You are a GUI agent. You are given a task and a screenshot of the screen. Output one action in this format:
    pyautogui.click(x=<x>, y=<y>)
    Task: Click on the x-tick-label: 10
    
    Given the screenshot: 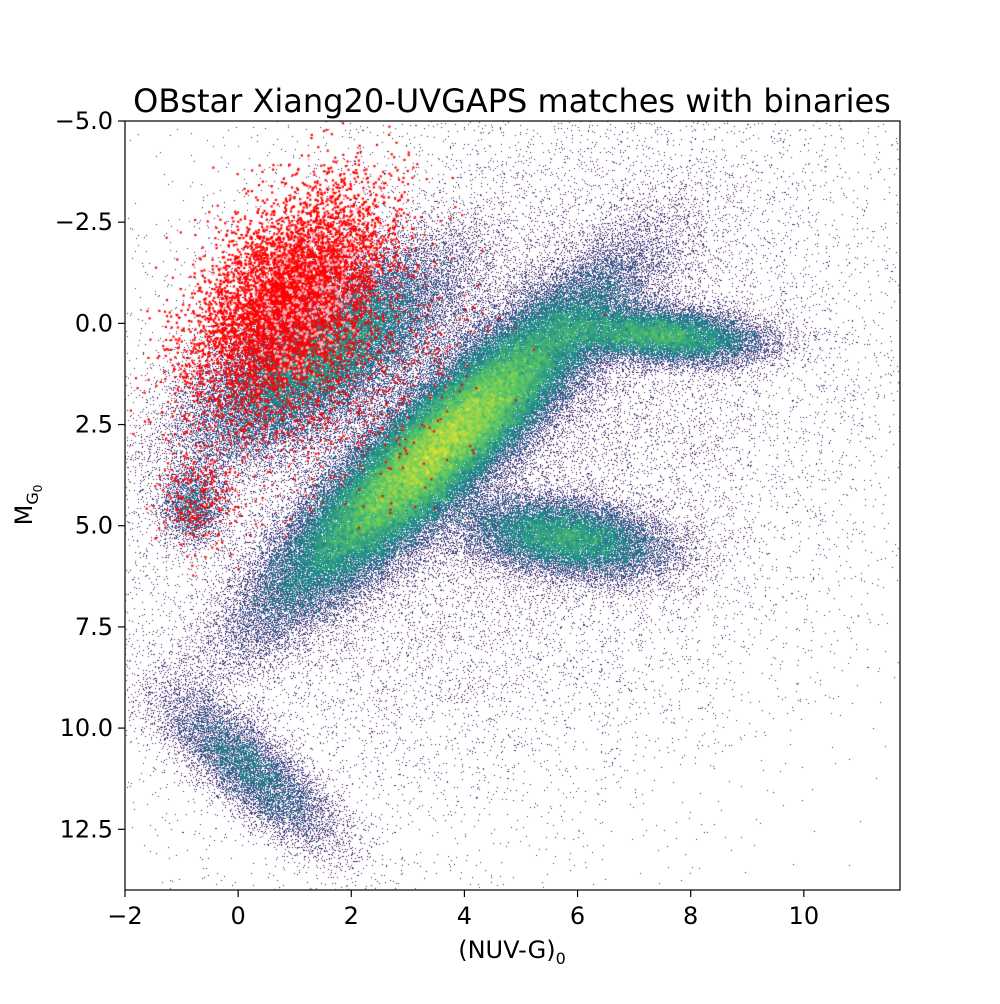 What is the action you would take?
    pyautogui.click(x=804, y=916)
    